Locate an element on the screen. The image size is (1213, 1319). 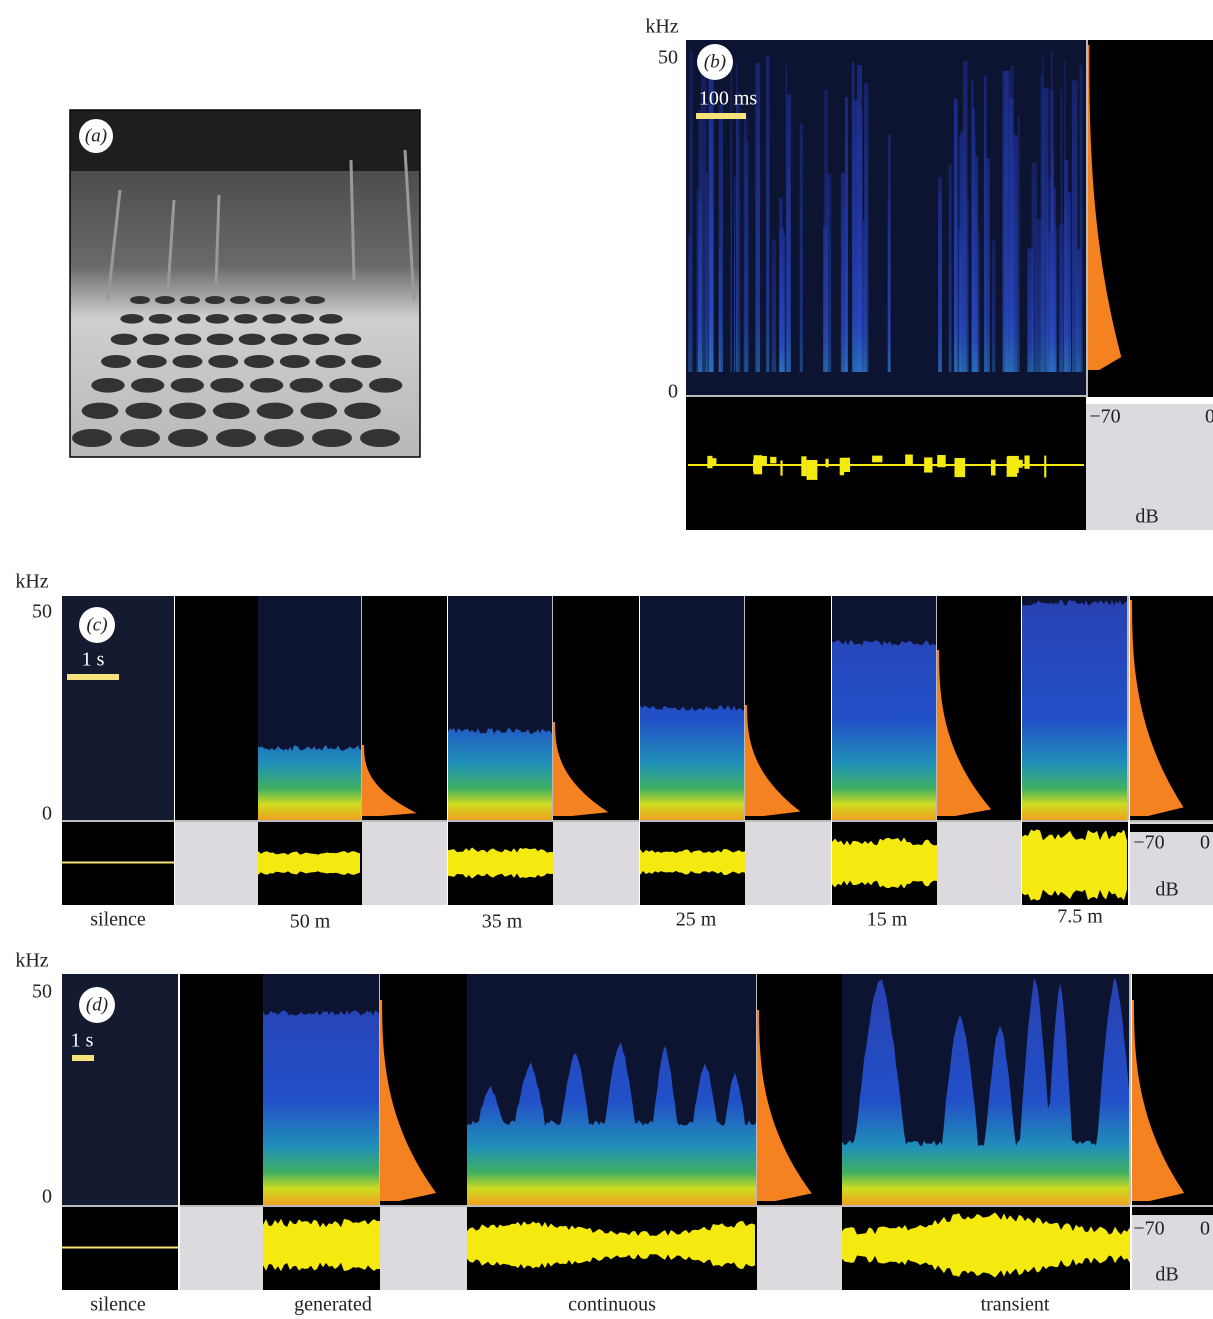
spectrogram is located at coordinates (118, 708).